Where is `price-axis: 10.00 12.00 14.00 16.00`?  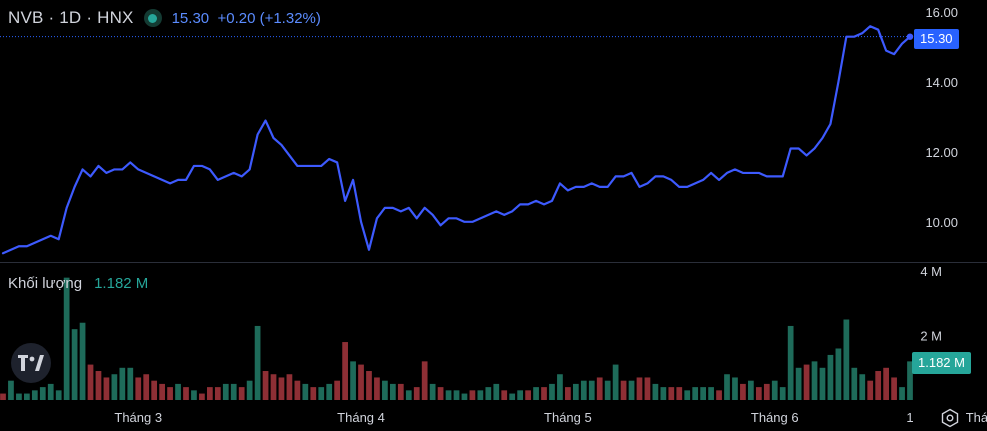 price-axis: 10.00 12.00 14.00 16.00 is located at coordinates (941, 117).